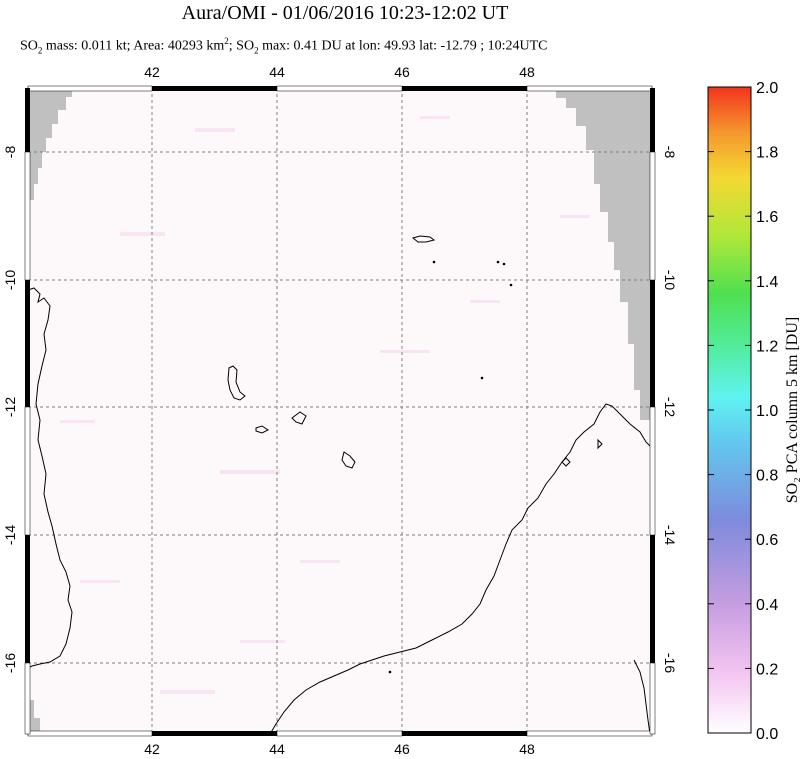 This screenshot has height=759, width=807. What do you see at coordinates (50, 478) in the screenshot?
I see `coast-africa` at bounding box center [50, 478].